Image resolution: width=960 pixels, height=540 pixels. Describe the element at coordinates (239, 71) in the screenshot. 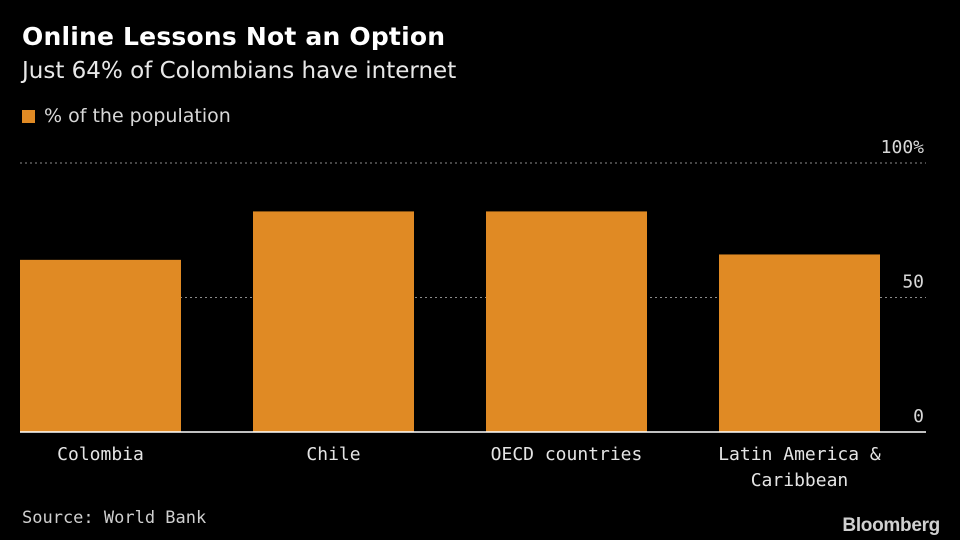

I see `chart-subtitle: Just 64% of Colombians have internet` at that location.